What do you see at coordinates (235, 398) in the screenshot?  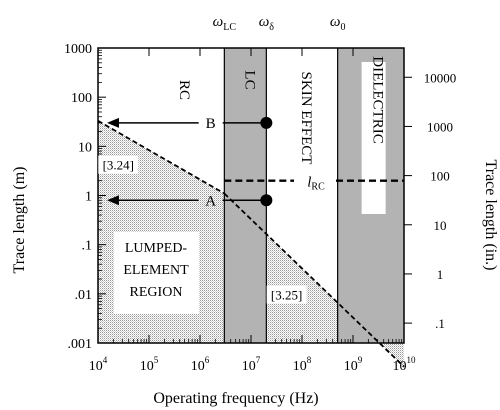 I see `x-axis-label: Operating frequency (Hz)` at bounding box center [235, 398].